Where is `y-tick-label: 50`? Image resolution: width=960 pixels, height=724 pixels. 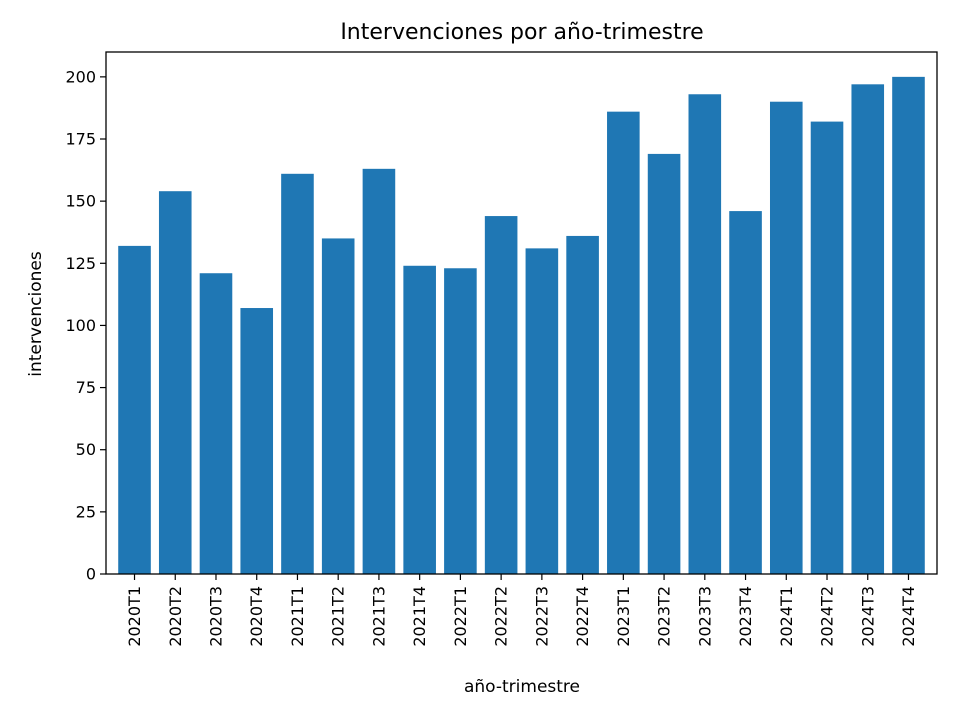
y-tick-label: 50 is located at coordinates (86, 449).